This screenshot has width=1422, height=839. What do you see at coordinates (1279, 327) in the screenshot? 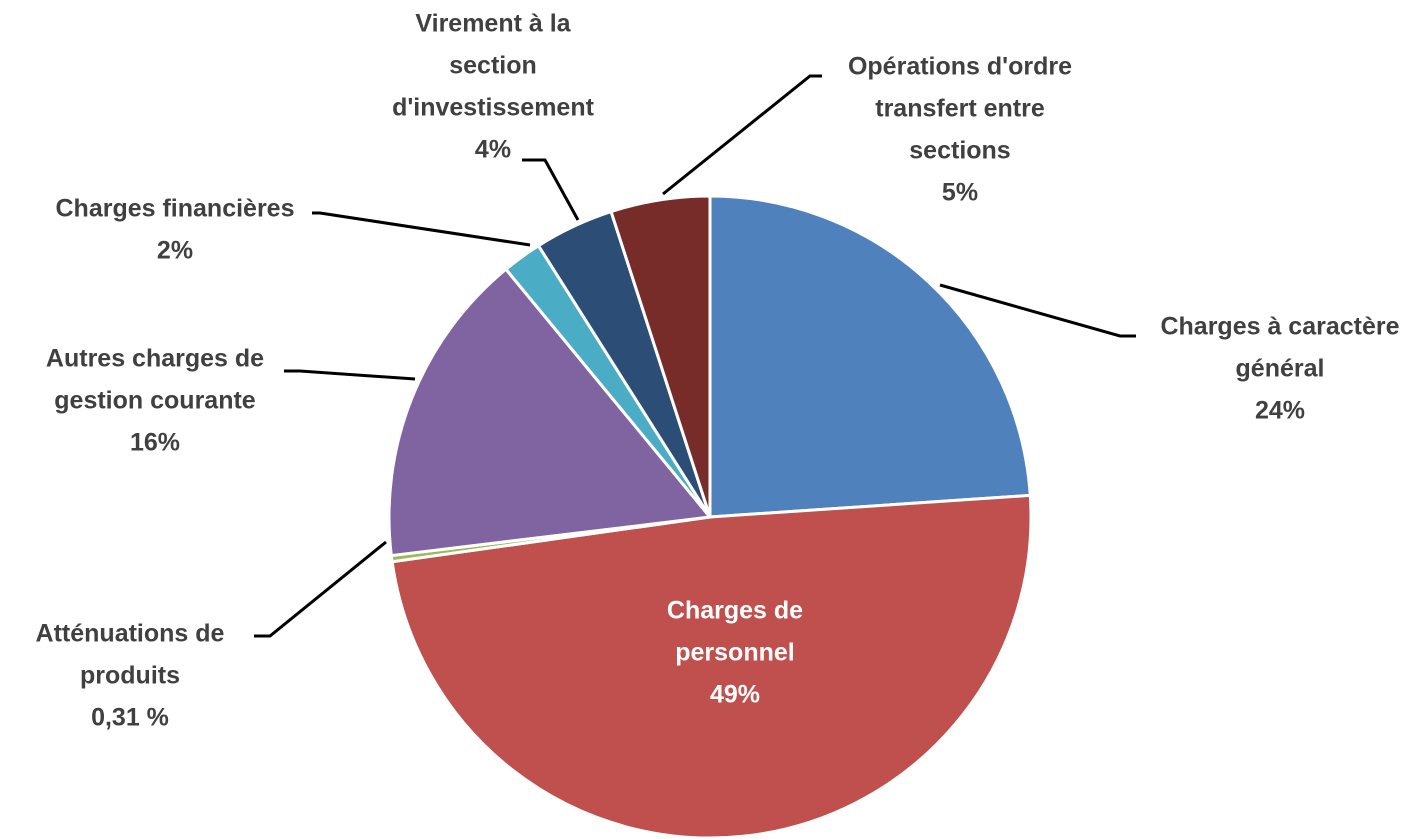
I see `slice-label: Charges à caractère` at bounding box center [1279, 327].